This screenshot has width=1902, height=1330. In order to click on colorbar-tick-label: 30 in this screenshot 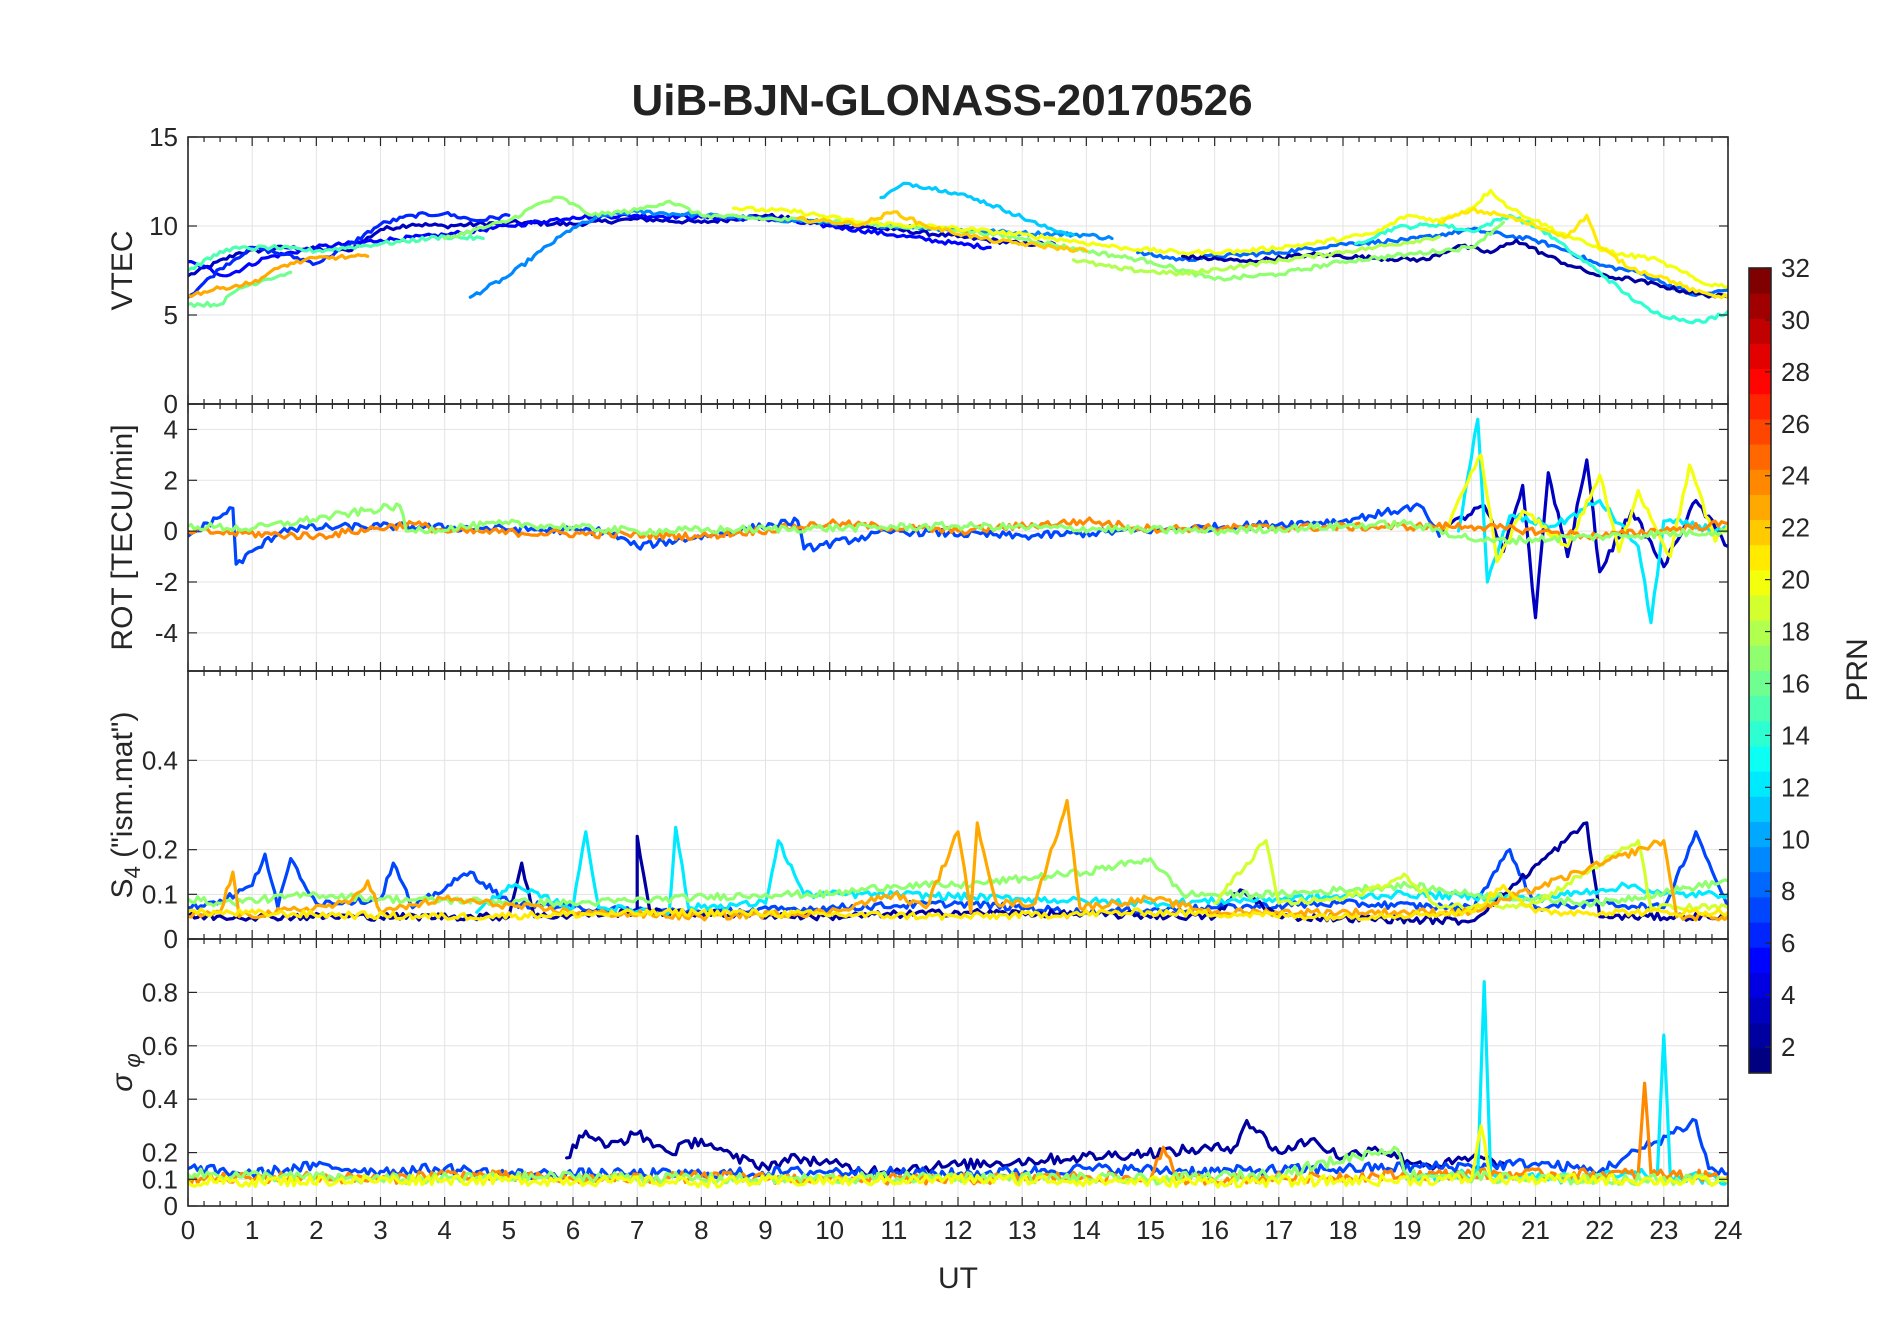, I will do `click(1795, 320)`.